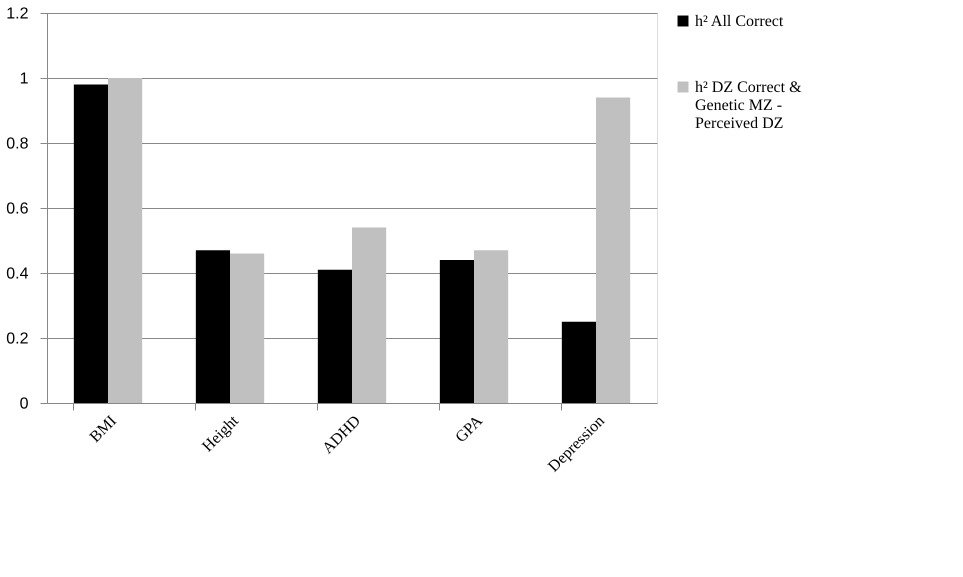  Describe the element at coordinates (17, 144) in the screenshot. I see `y-tick-label: 0.8` at that location.